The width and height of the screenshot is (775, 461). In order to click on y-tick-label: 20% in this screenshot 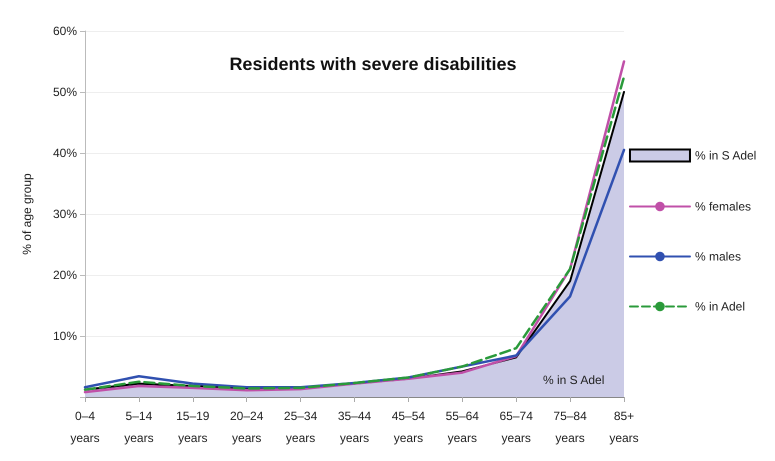, I will do `click(65, 275)`.